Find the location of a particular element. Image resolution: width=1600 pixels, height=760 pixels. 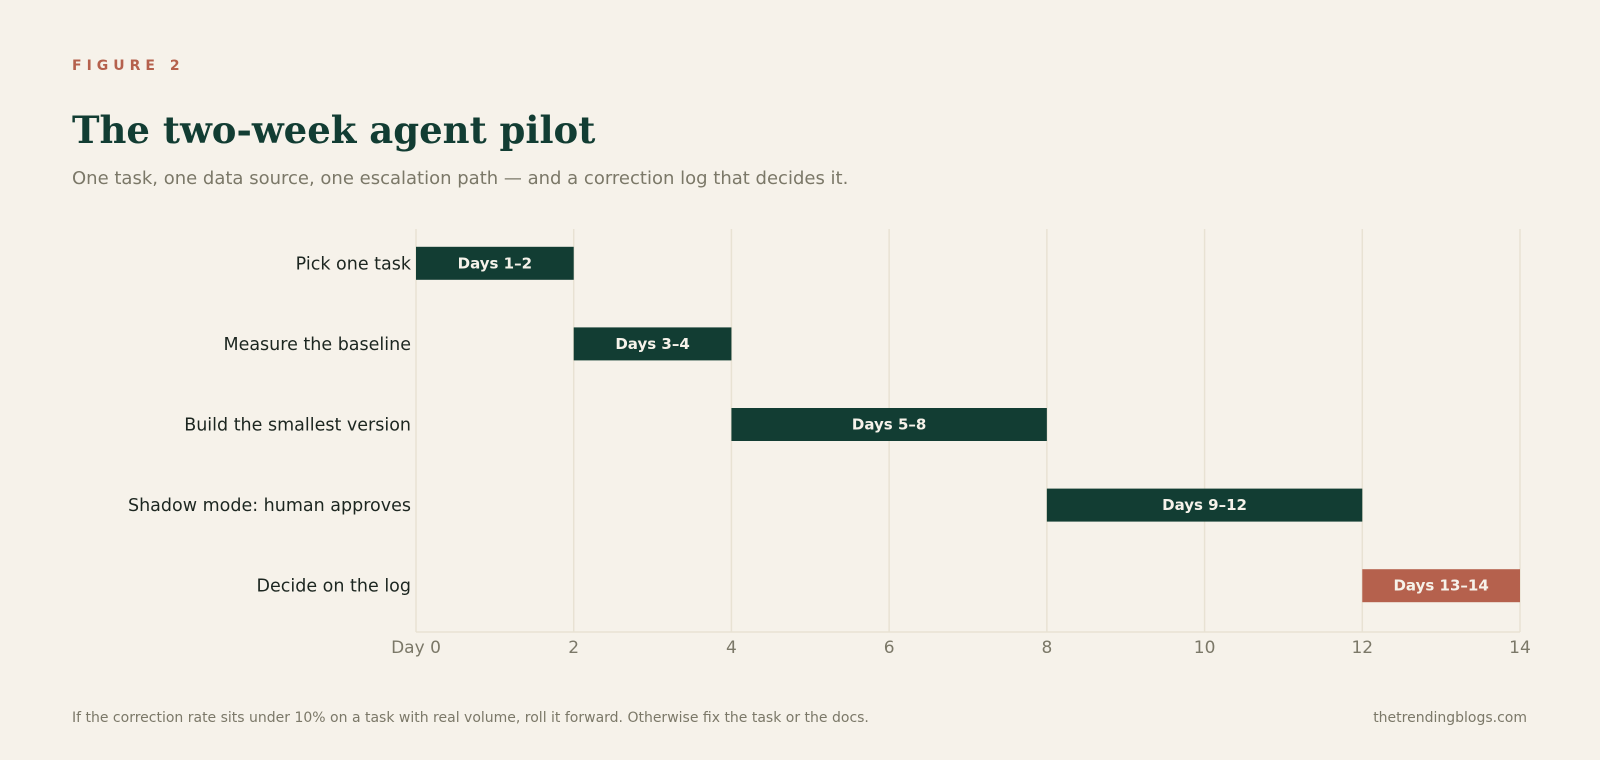

x-tick-label: 10 is located at coordinates (1205, 648).